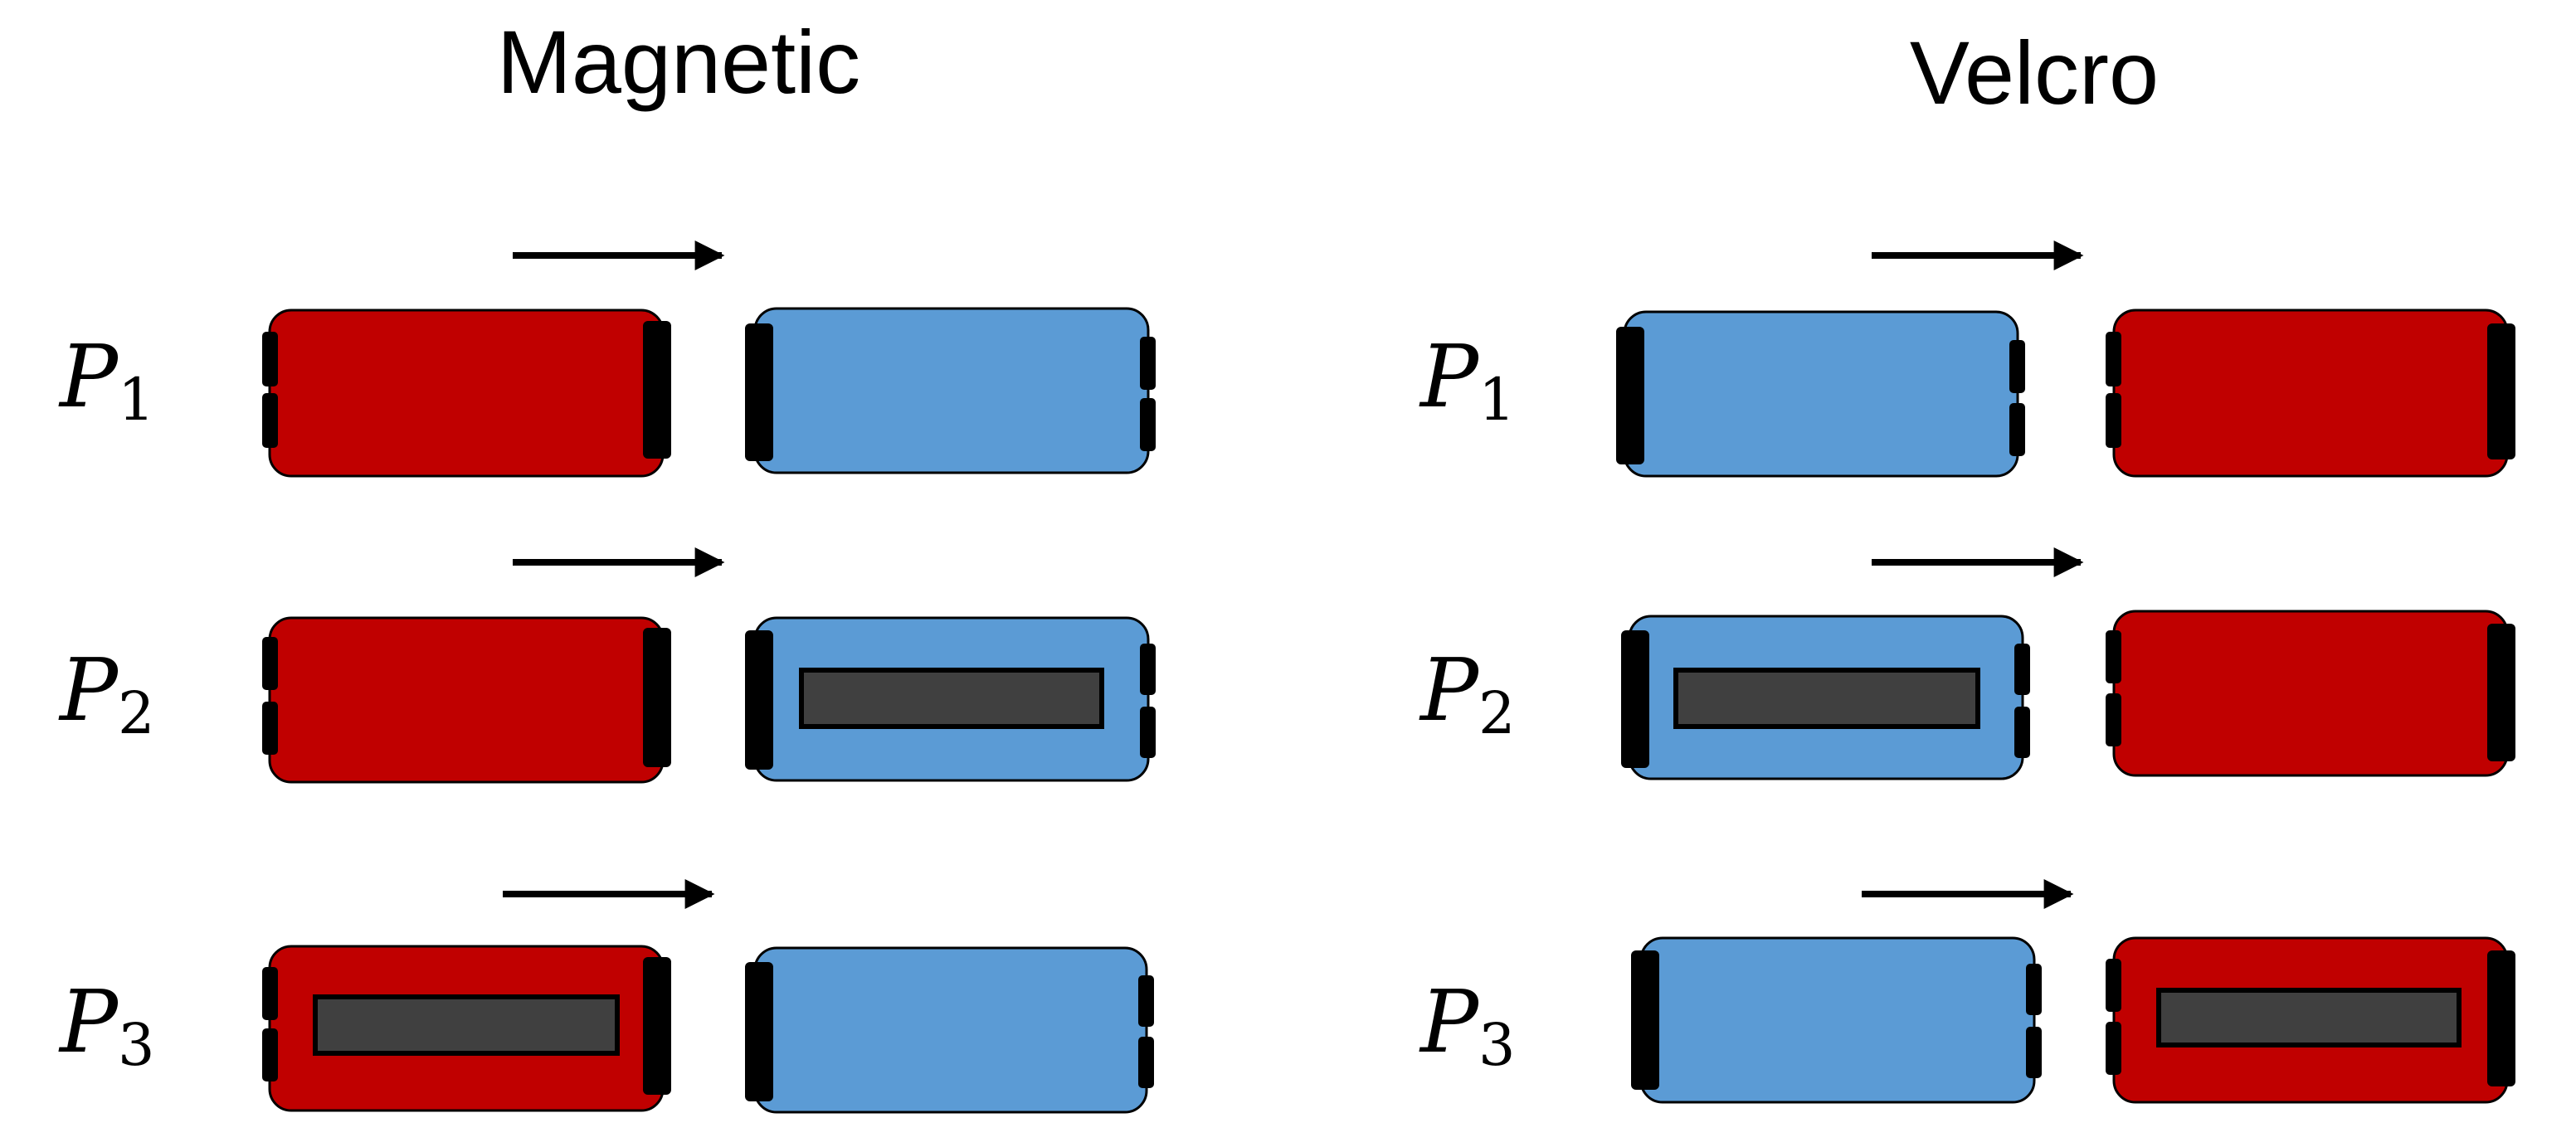 The width and height of the screenshot is (2576, 1147). I want to click on robot-red-p3-right, so click(2310, 1020).